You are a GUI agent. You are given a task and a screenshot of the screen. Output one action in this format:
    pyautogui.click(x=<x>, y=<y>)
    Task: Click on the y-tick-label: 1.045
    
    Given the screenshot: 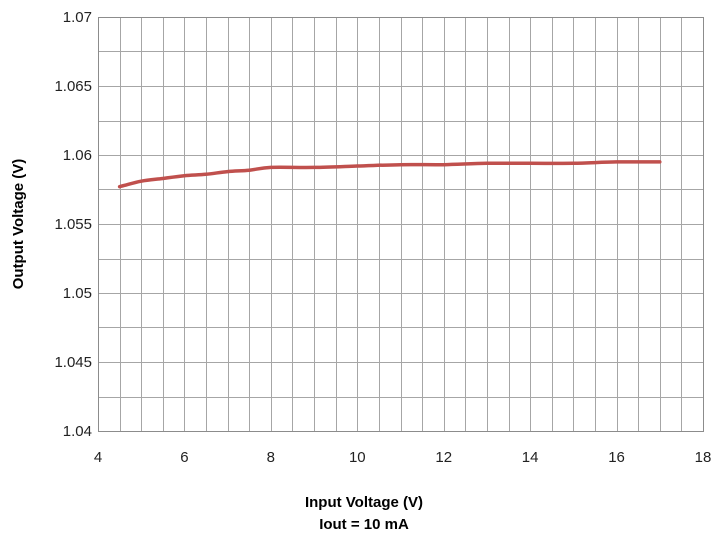 What is the action you would take?
    pyautogui.click(x=73, y=362)
    